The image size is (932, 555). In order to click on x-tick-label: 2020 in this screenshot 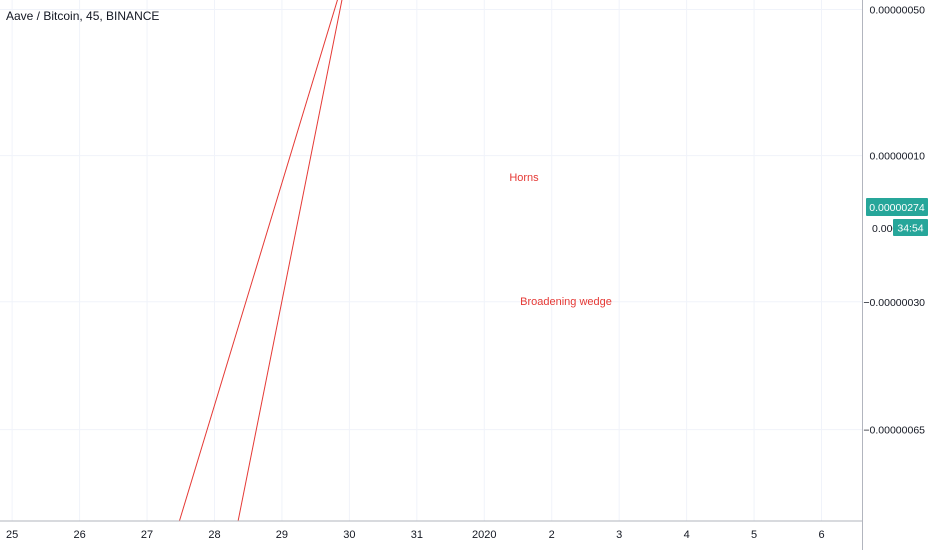, I will do `click(484, 535)`.